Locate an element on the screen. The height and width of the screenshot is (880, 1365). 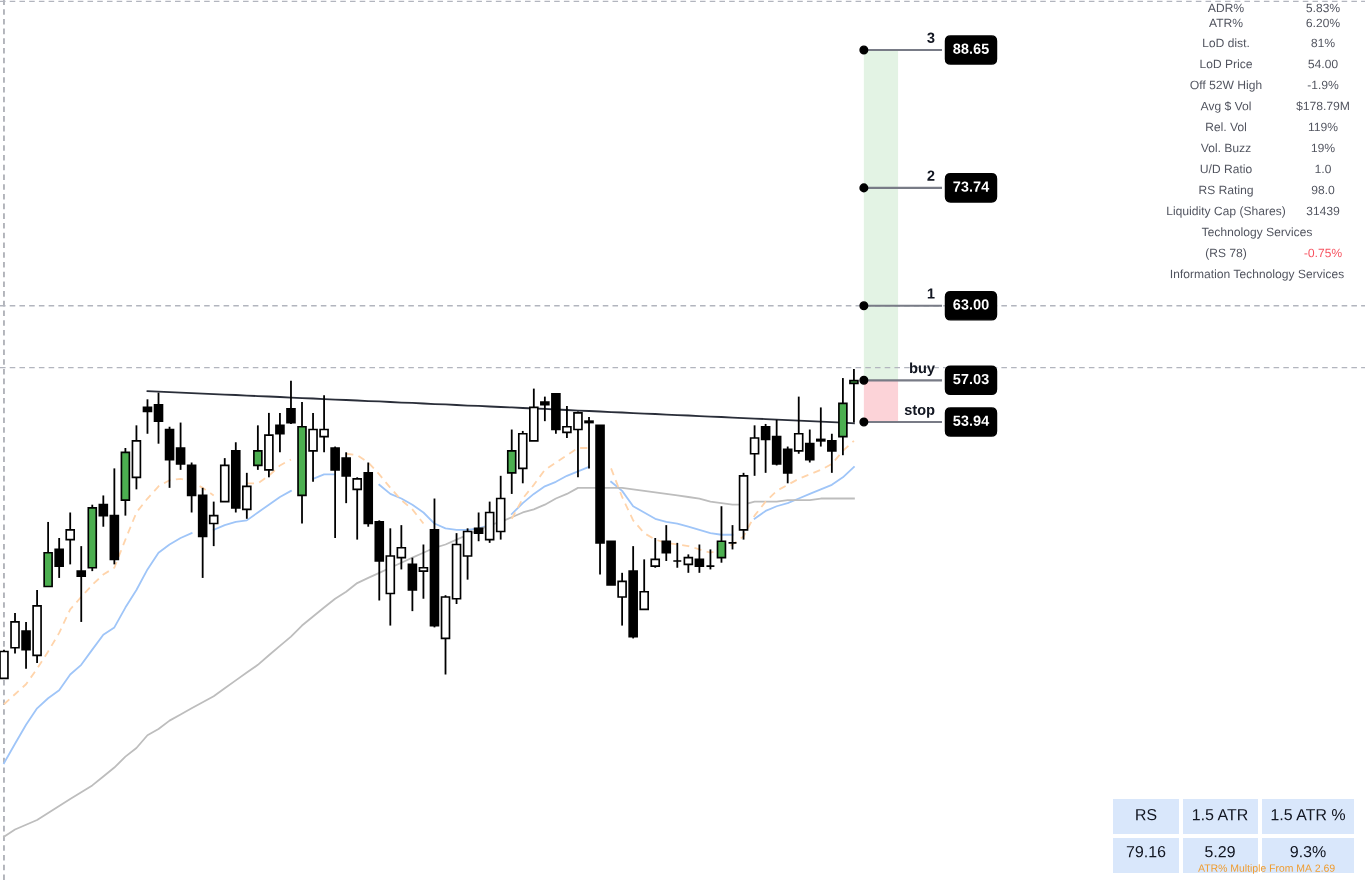
text: Avg $ Vol is located at coordinates (1225, 107).